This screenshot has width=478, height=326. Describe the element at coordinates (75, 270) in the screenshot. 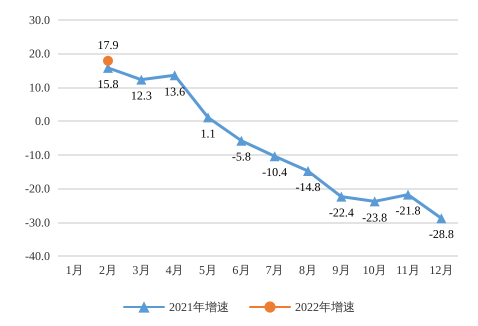

I see `x-tick-label: 1月` at that location.